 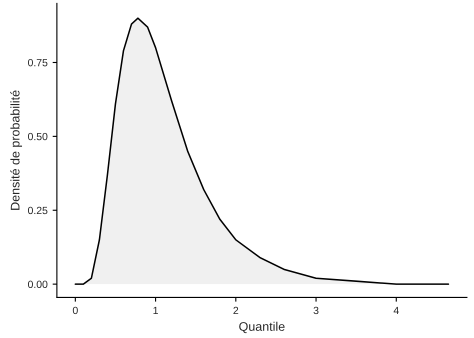 I want to click on y-tick-label: 0.00, so click(x=38, y=284).